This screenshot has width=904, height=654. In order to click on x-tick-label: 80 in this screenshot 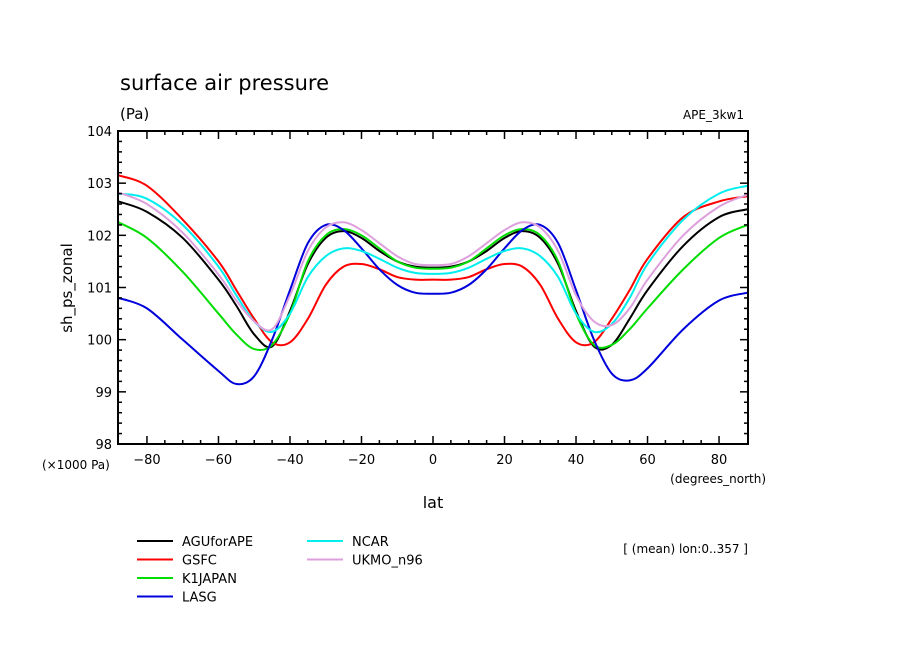, I will do `click(719, 460)`.